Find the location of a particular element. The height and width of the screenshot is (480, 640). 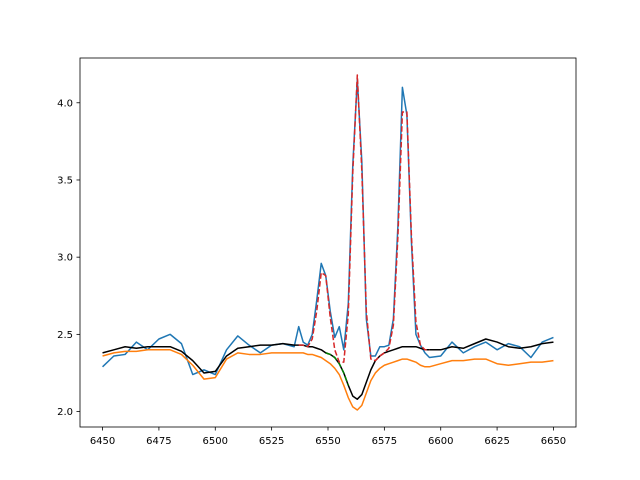

x-tick-label: 6650 is located at coordinates (553, 441).